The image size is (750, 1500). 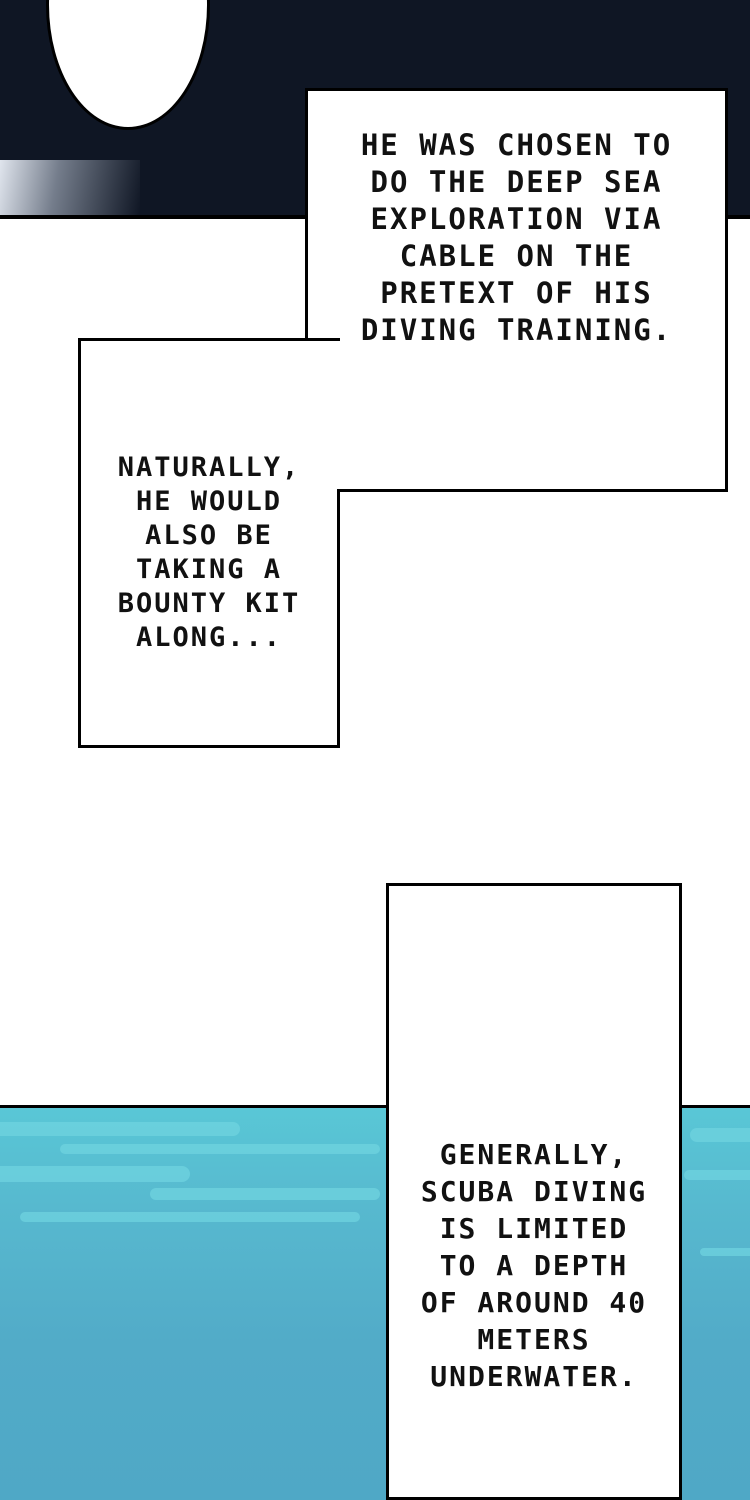 I want to click on panel-border-sea, so click(x=375, y=1107).